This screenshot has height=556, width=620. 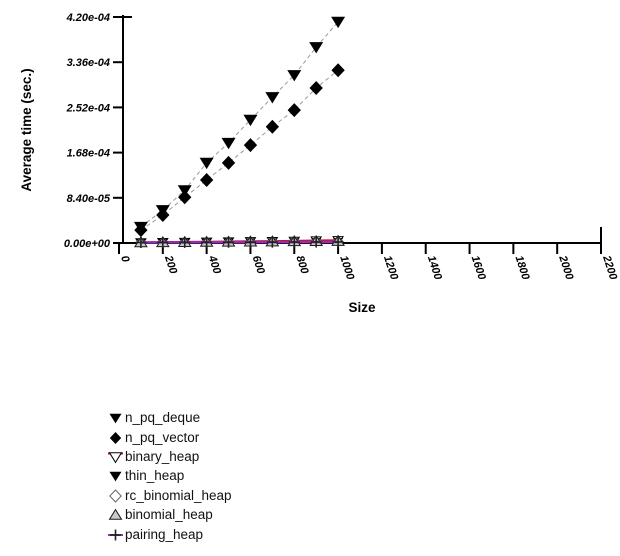 I want to click on y-tick-label: 1.68e-04, so click(x=88, y=154).